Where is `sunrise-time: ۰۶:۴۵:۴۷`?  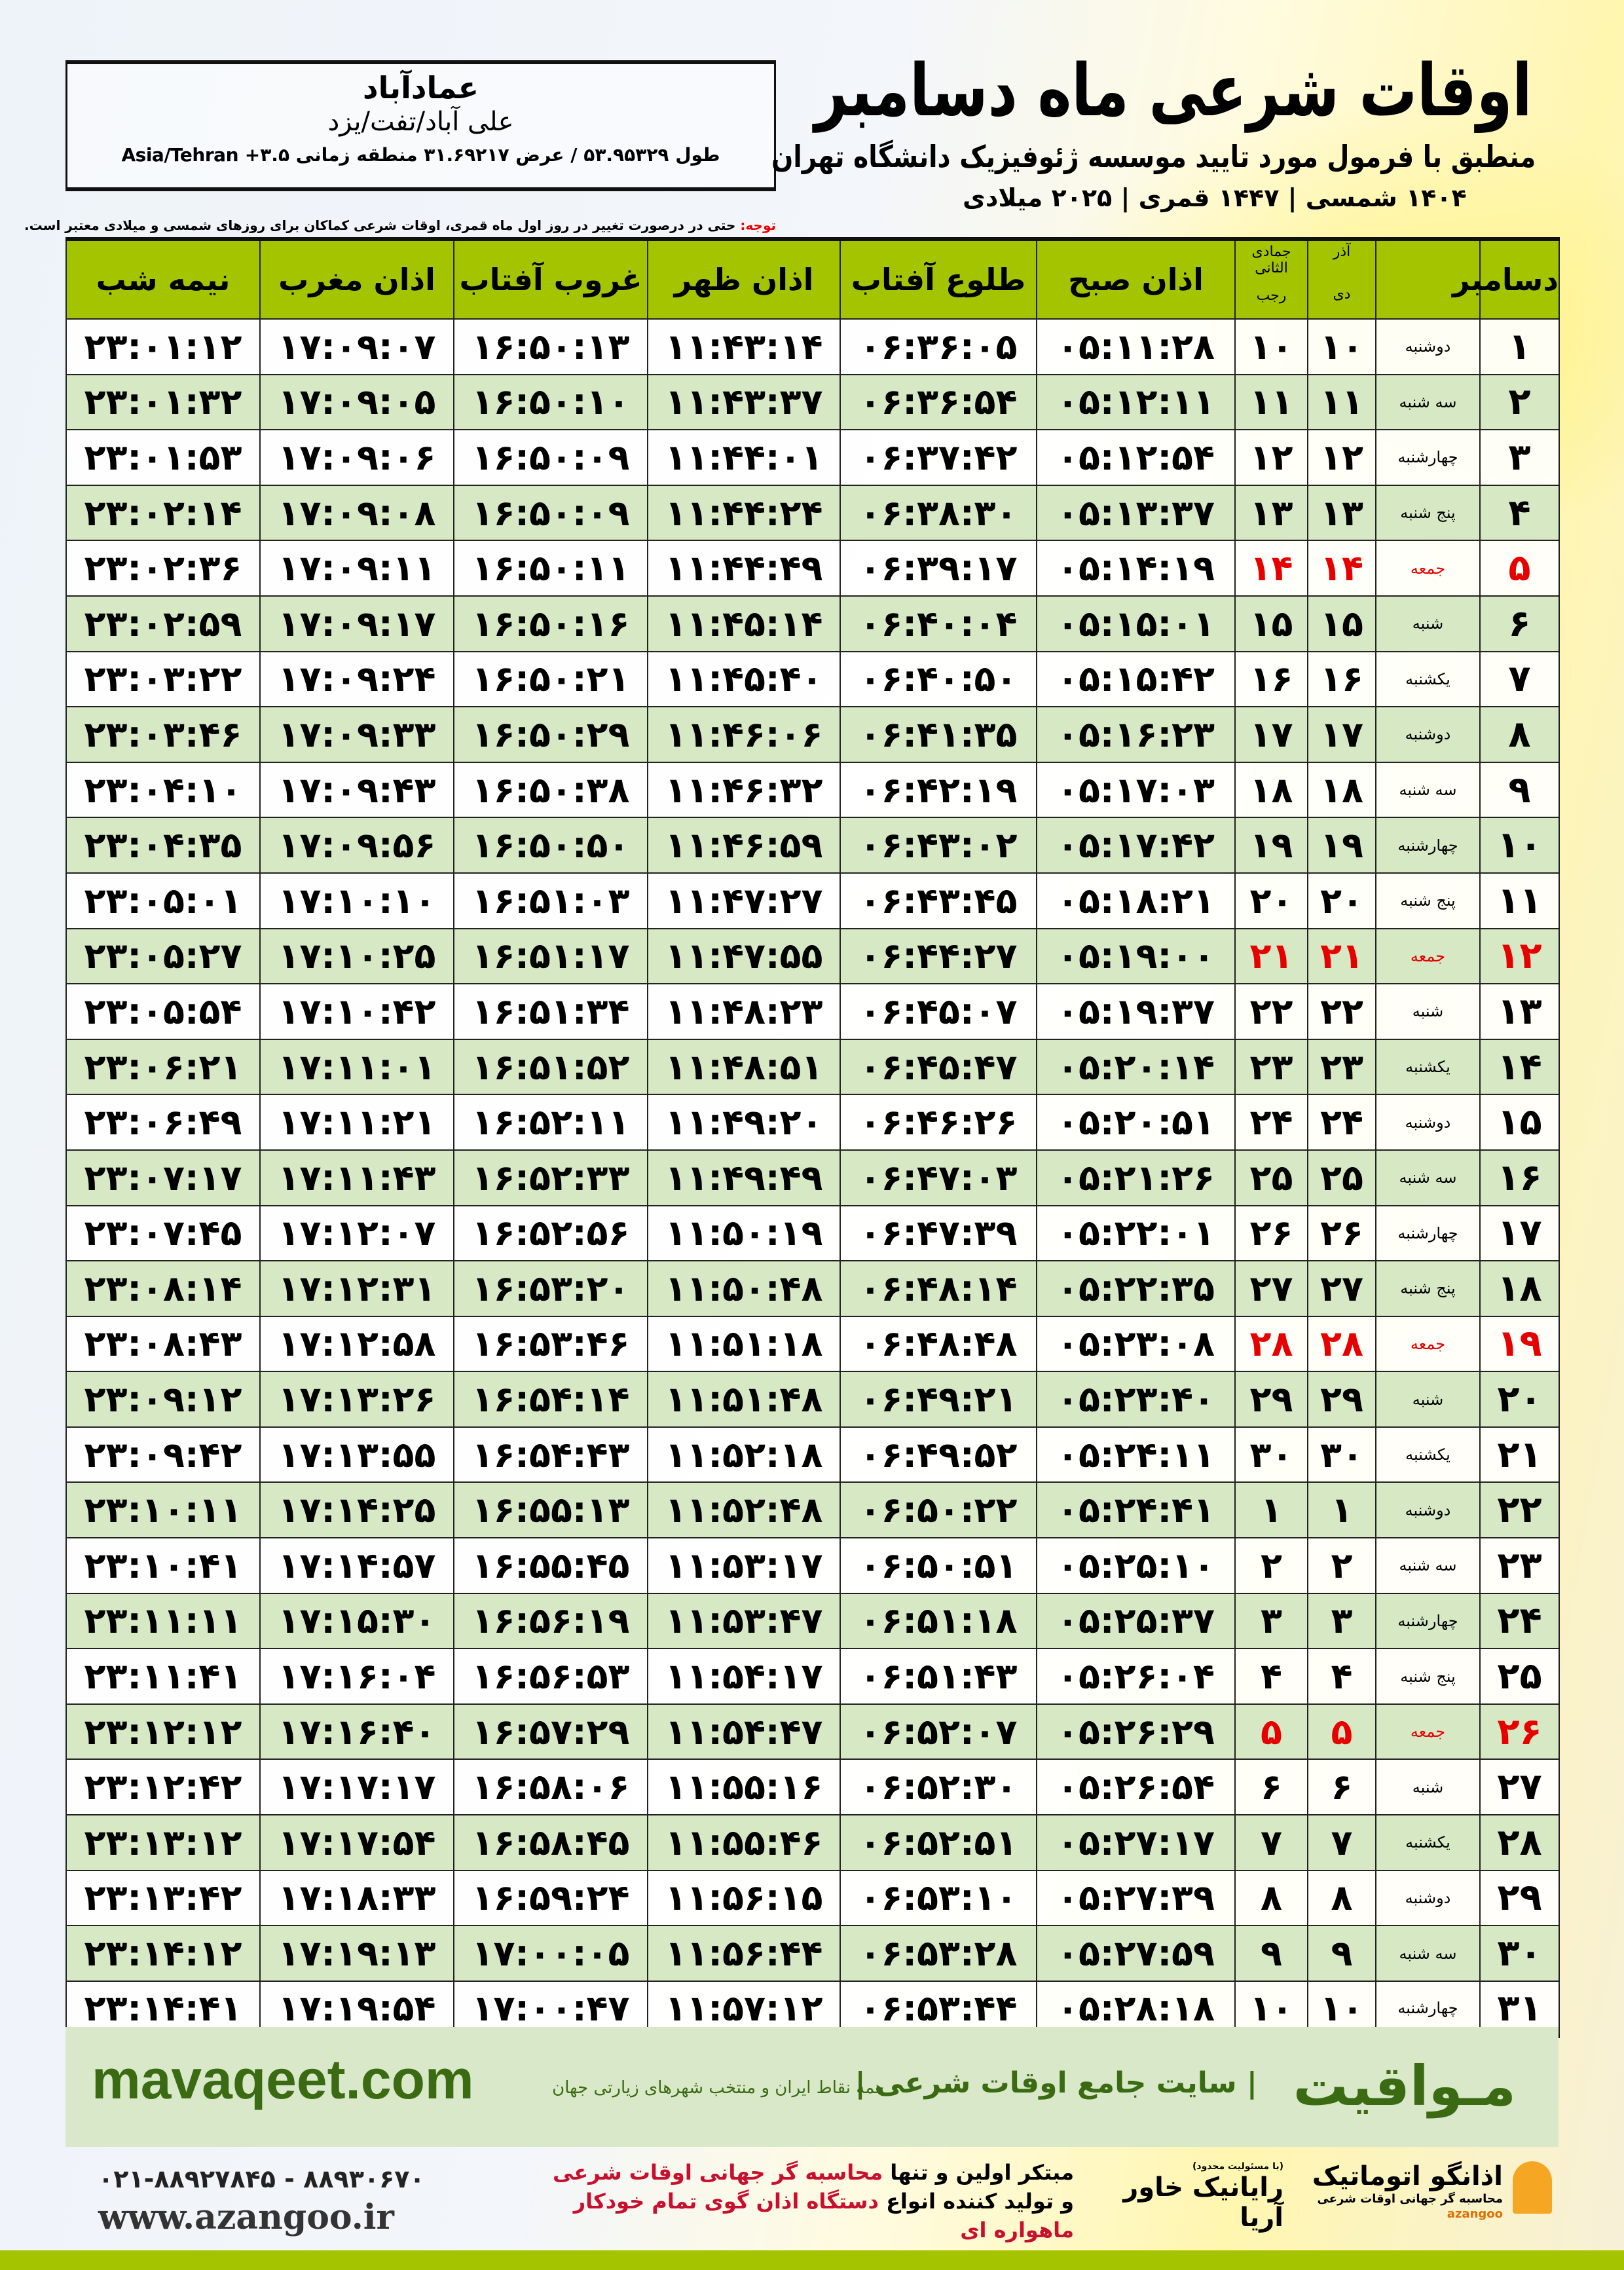
sunrise-time: ۰۶:۴۵:۴۷ is located at coordinates (938, 1067).